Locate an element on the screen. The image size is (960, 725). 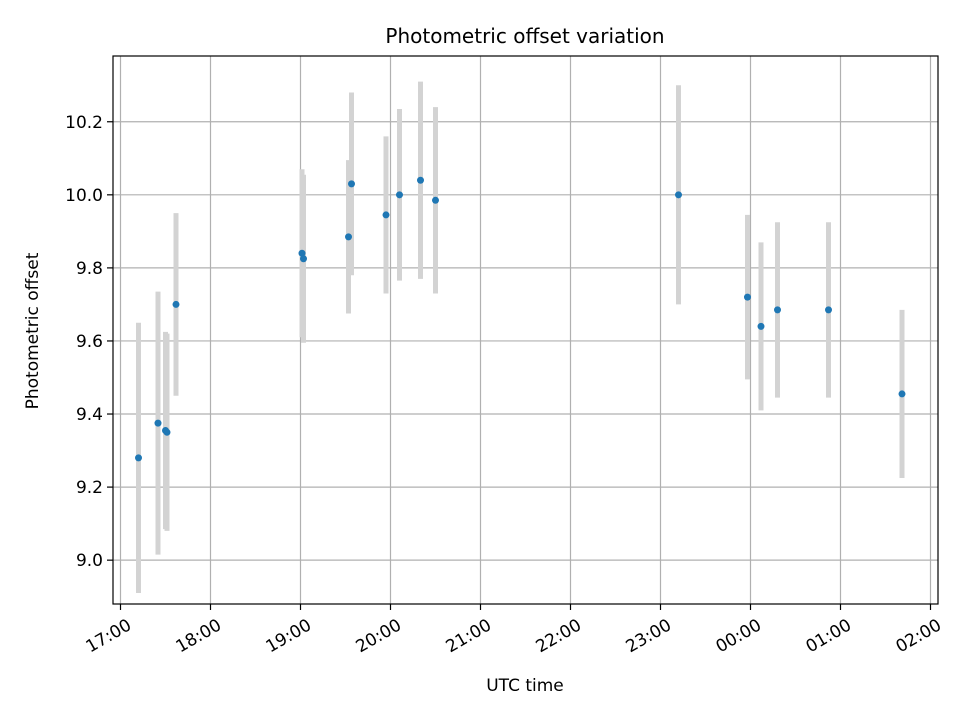
y-tick-label: 10.0 is located at coordinates (84, 196).